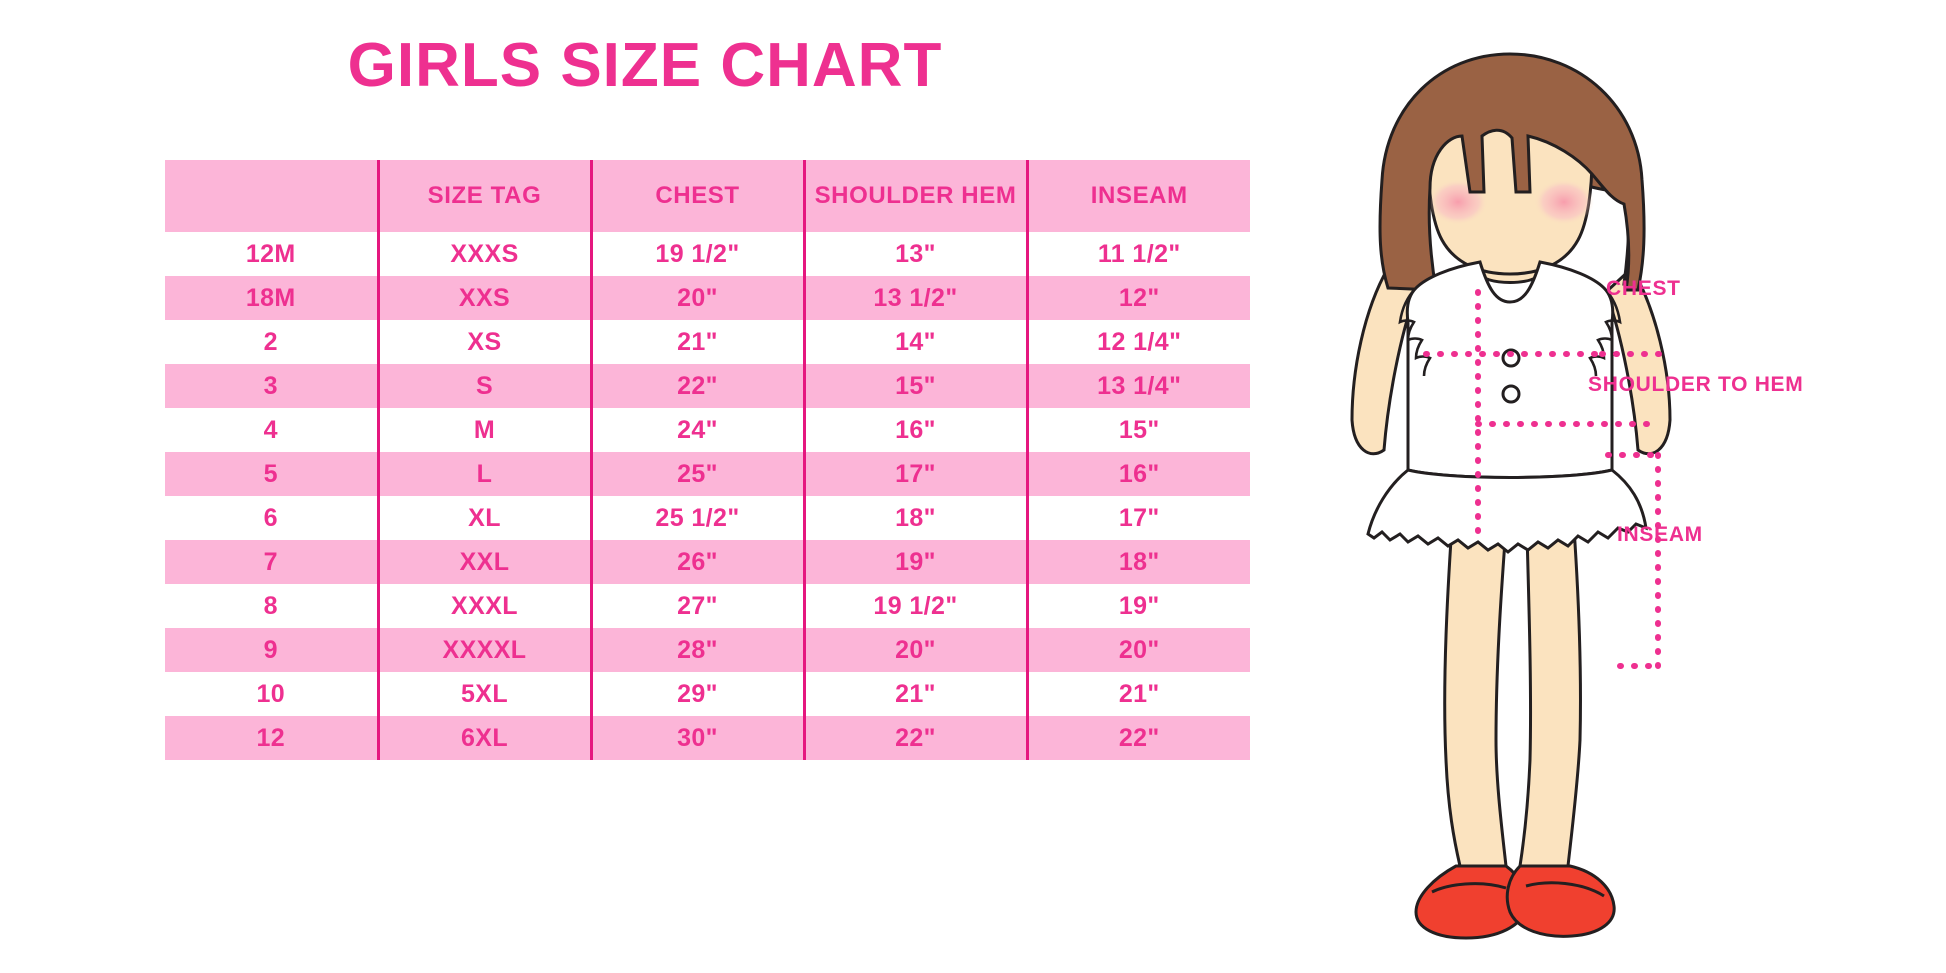  I want to click on cell-shoulder-hem: 17", so click(916, 474).